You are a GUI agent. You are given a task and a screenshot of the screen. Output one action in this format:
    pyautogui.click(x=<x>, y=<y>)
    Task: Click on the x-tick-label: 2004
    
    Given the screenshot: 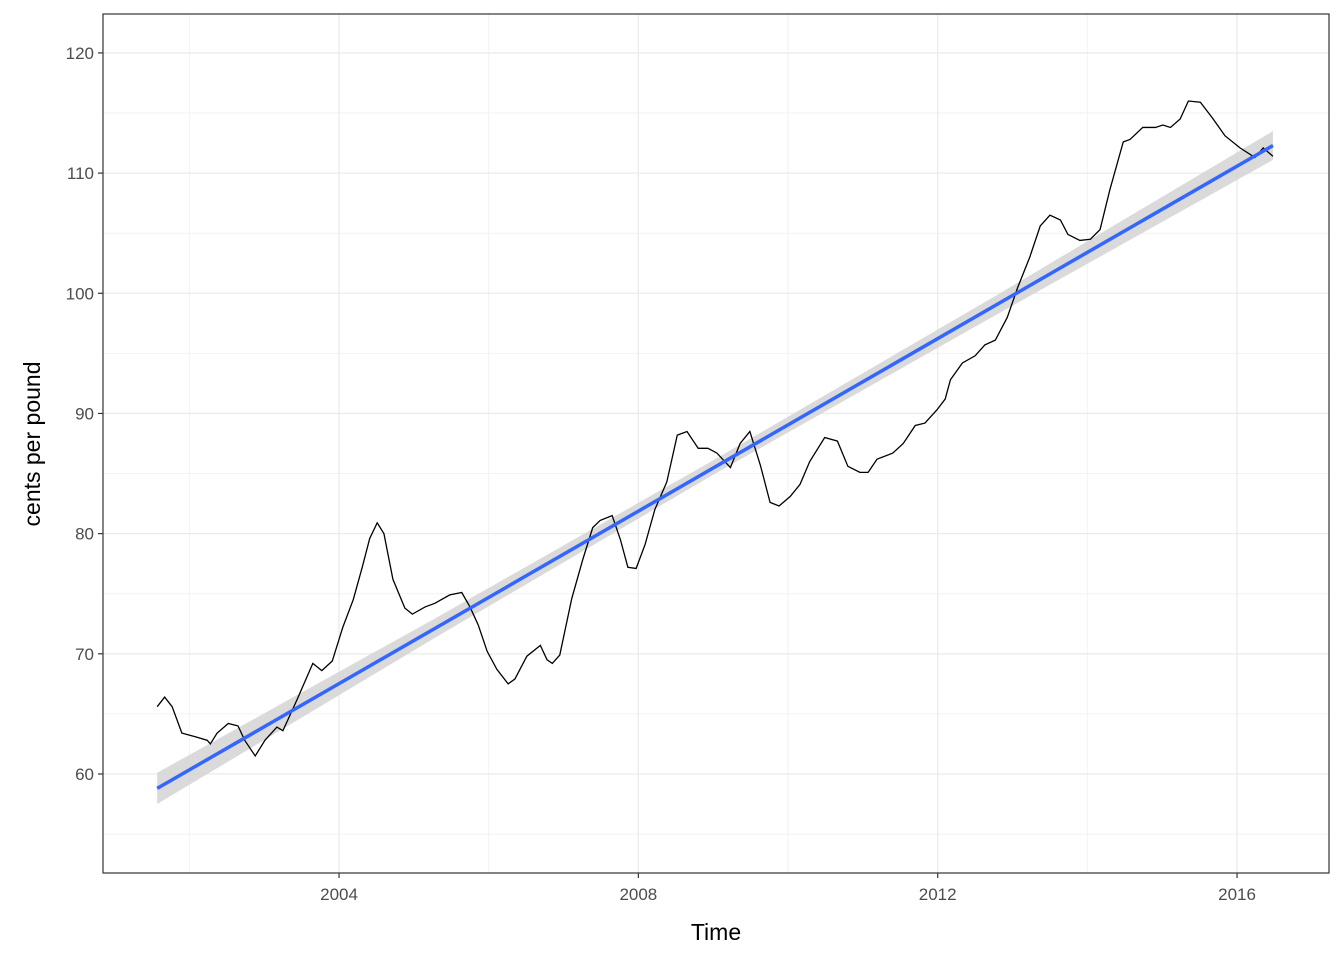 What is the action you would take?
    pyautogui.click(x=339, y=894)
    